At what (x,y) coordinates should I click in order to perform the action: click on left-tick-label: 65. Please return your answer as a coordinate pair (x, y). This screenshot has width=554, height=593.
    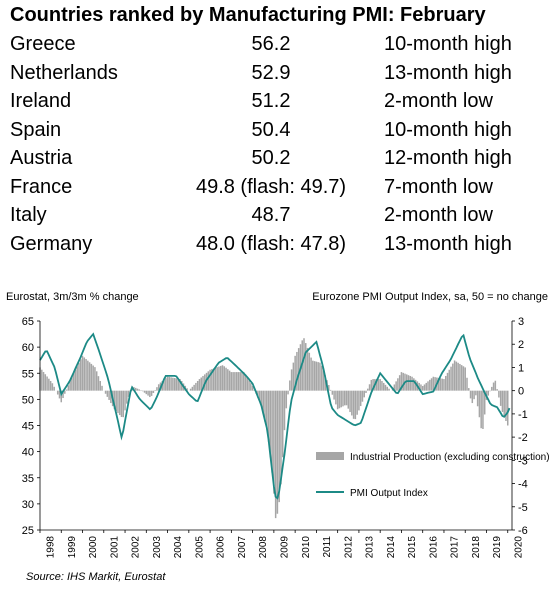
    Looking at the image, I should click on (28, 322).